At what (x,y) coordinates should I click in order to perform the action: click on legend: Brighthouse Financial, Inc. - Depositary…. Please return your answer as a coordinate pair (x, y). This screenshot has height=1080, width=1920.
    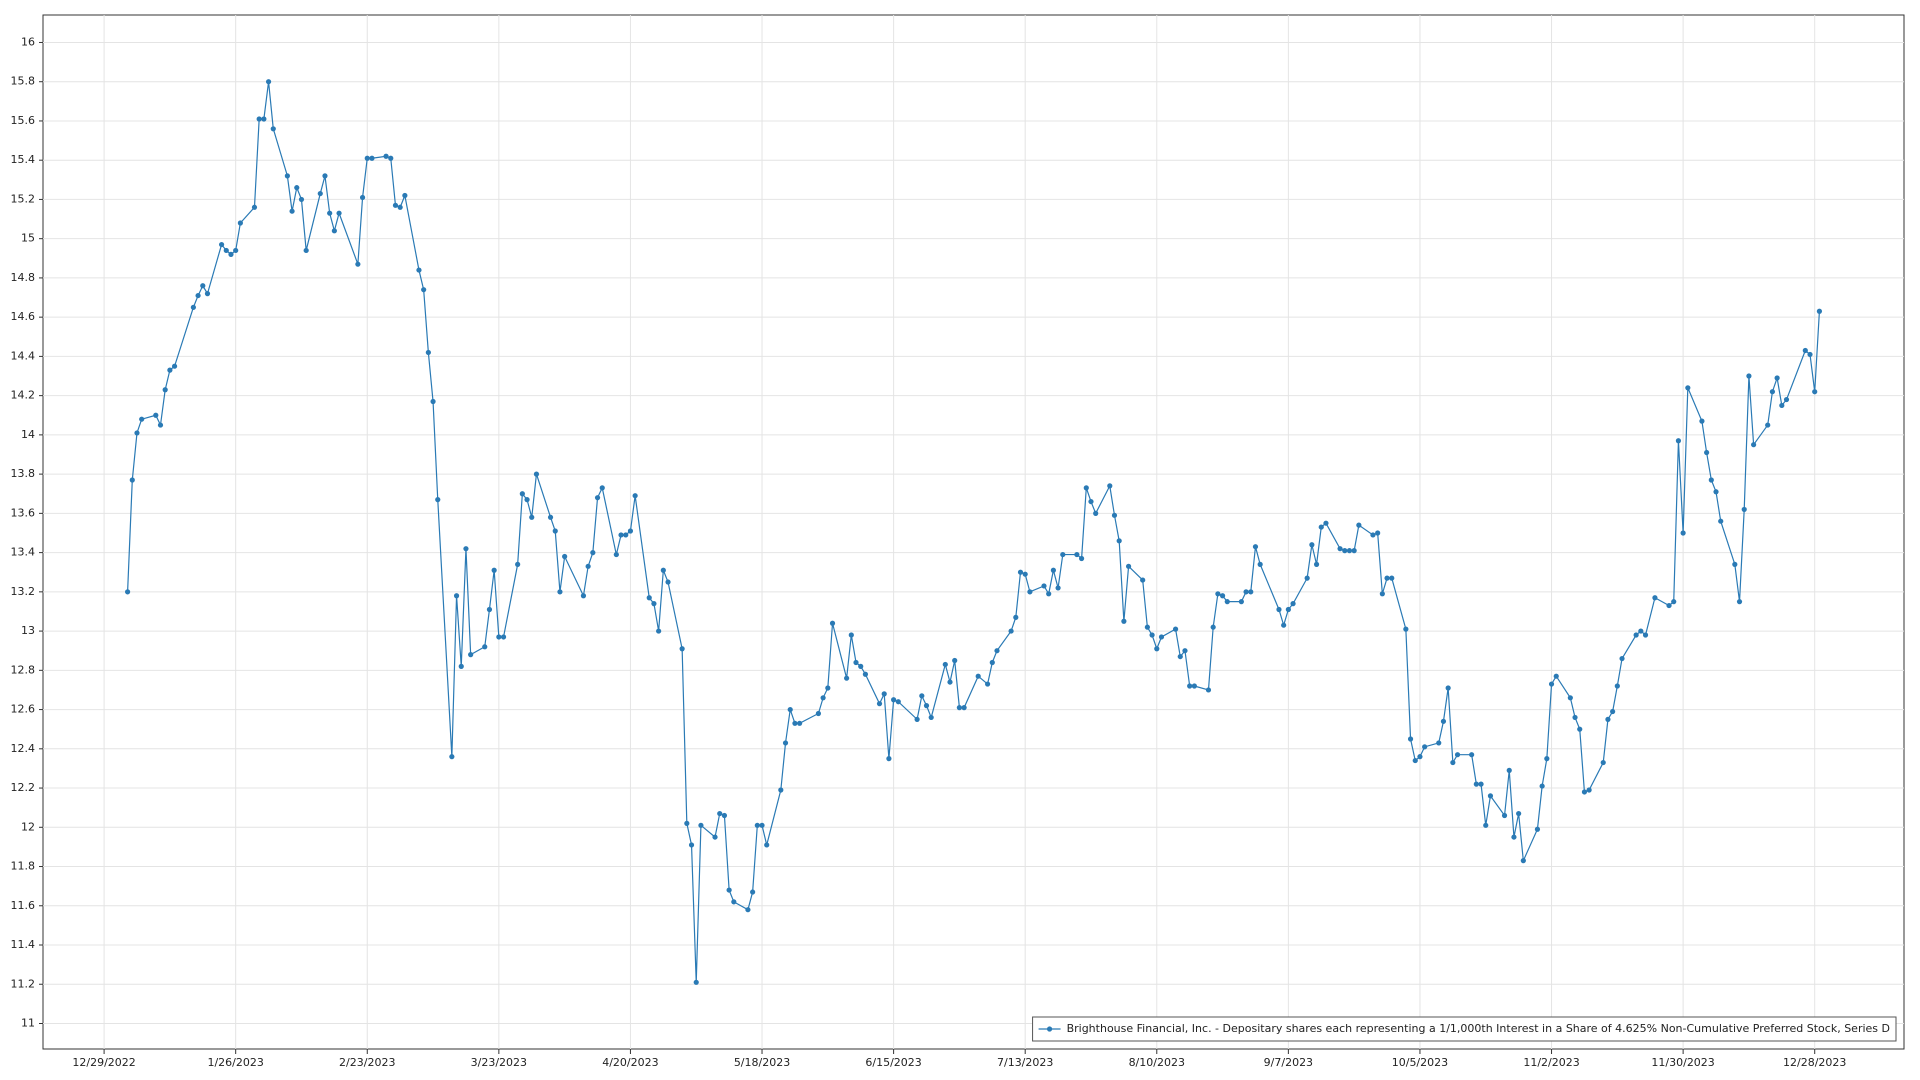
    Looking at the image, I should click on (1464, 1029).